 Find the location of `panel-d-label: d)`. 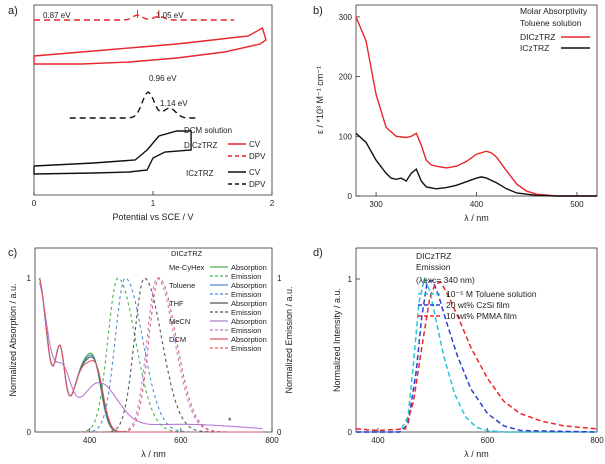

panel-d-label: d) is located at coordinates (318, 253).